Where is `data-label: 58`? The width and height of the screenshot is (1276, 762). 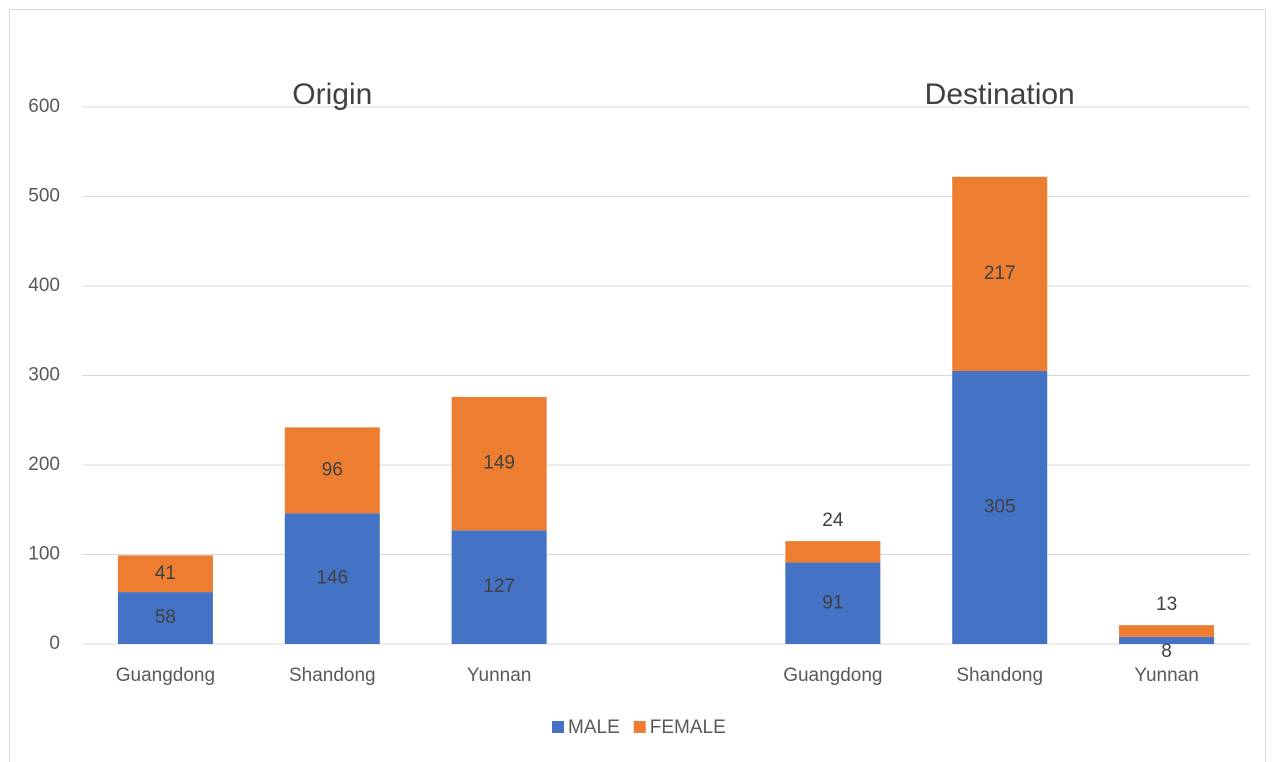
data-label: 58 is located at coordinates (165, 617).